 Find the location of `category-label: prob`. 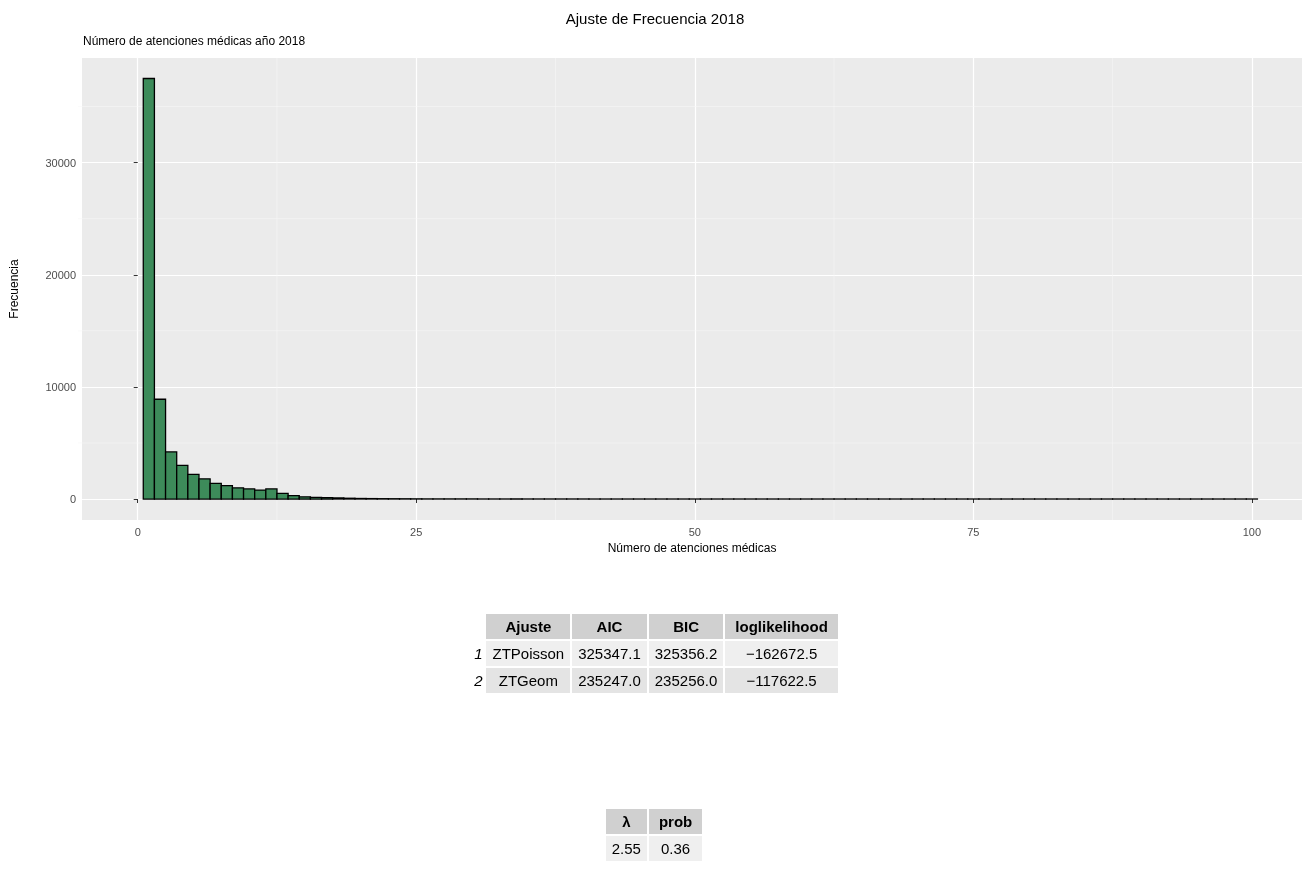

category-label: prob is located at coordinates (675, 821).